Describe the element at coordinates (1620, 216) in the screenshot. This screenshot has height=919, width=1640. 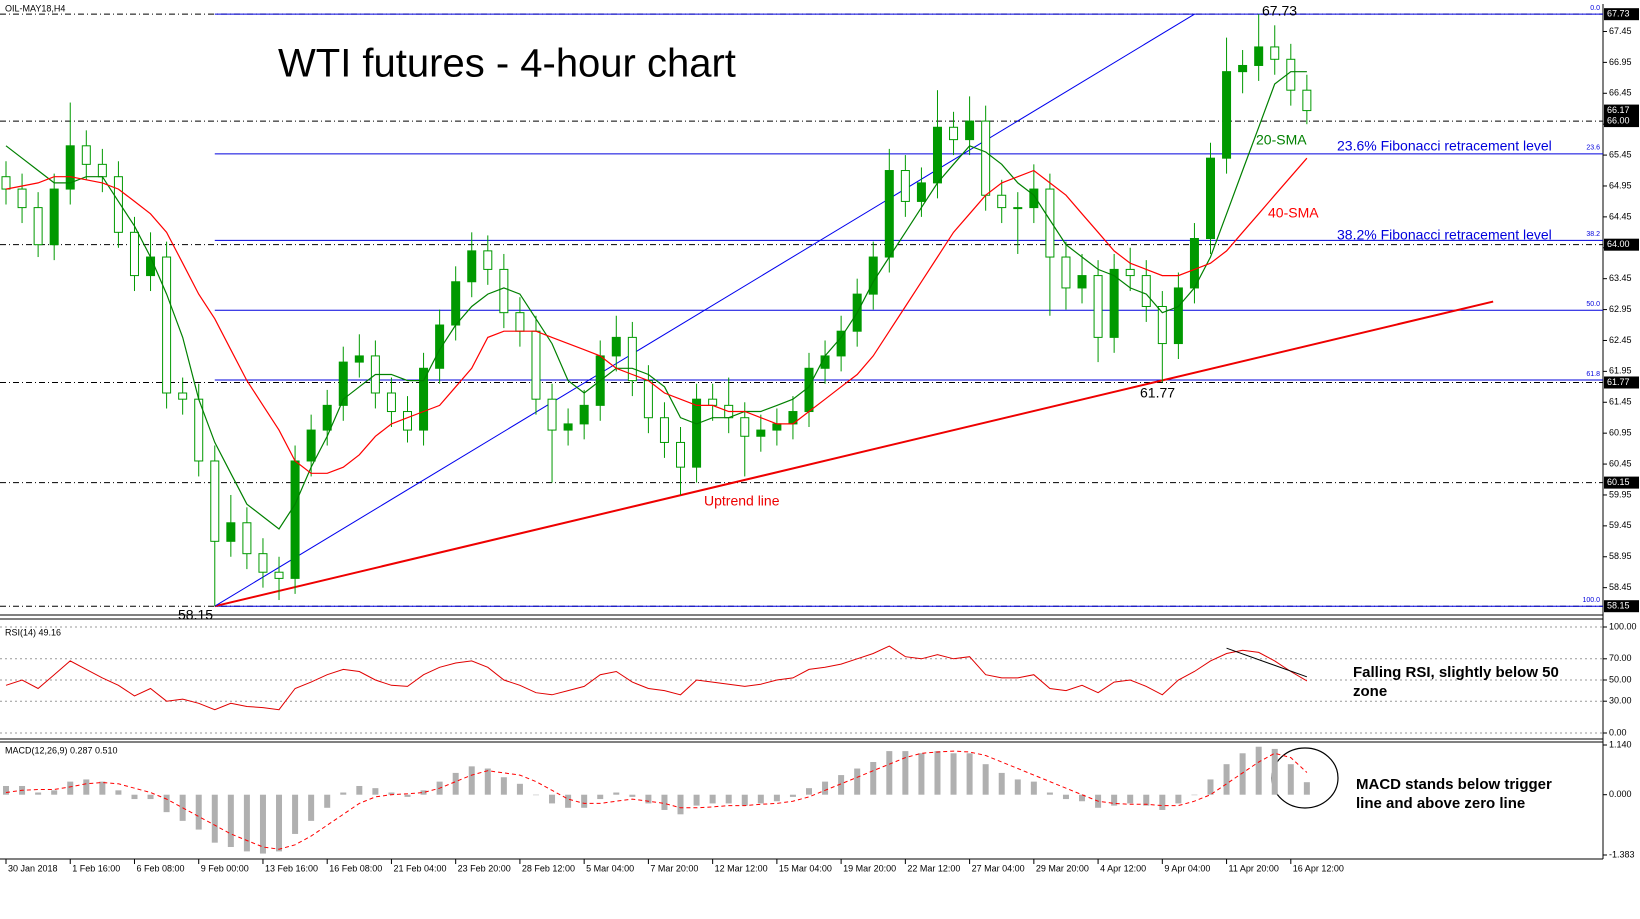
I see `y-tick-label: 64.45` at that location.